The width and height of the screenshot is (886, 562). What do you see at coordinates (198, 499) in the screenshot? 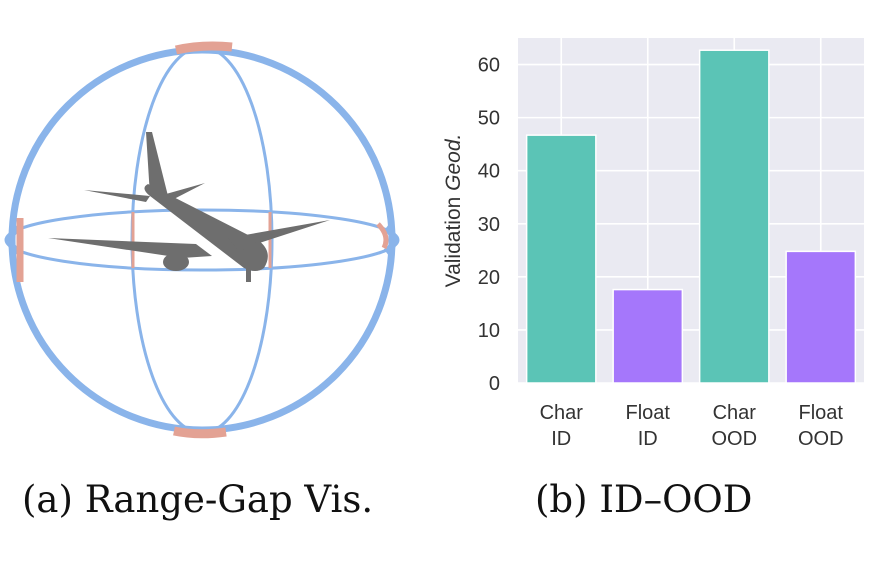
I see `caption-a: (a) Range-Gap Vis.` at bounding box center [198, 499].